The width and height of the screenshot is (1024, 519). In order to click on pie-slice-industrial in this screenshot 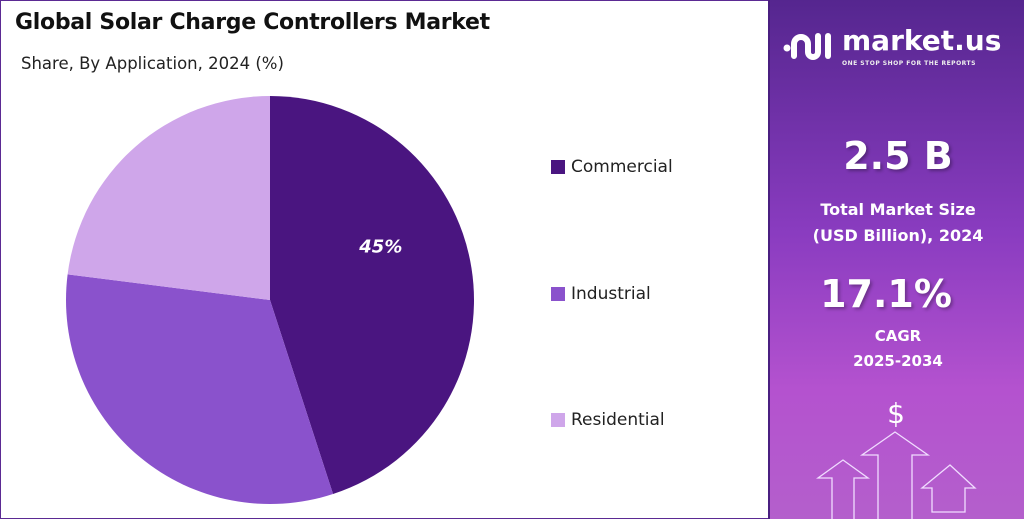, I will do `click(199, 389)`.